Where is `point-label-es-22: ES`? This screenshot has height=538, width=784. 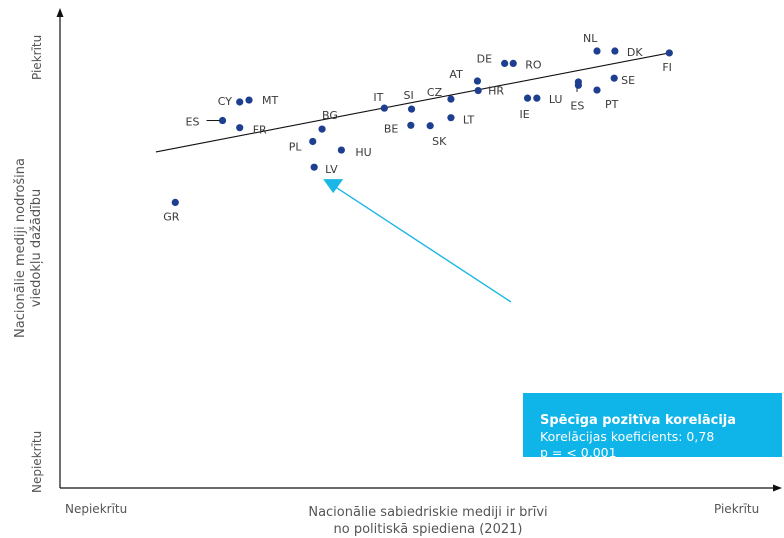 point-label-es-22: ES is located at coordinates (577, 105).